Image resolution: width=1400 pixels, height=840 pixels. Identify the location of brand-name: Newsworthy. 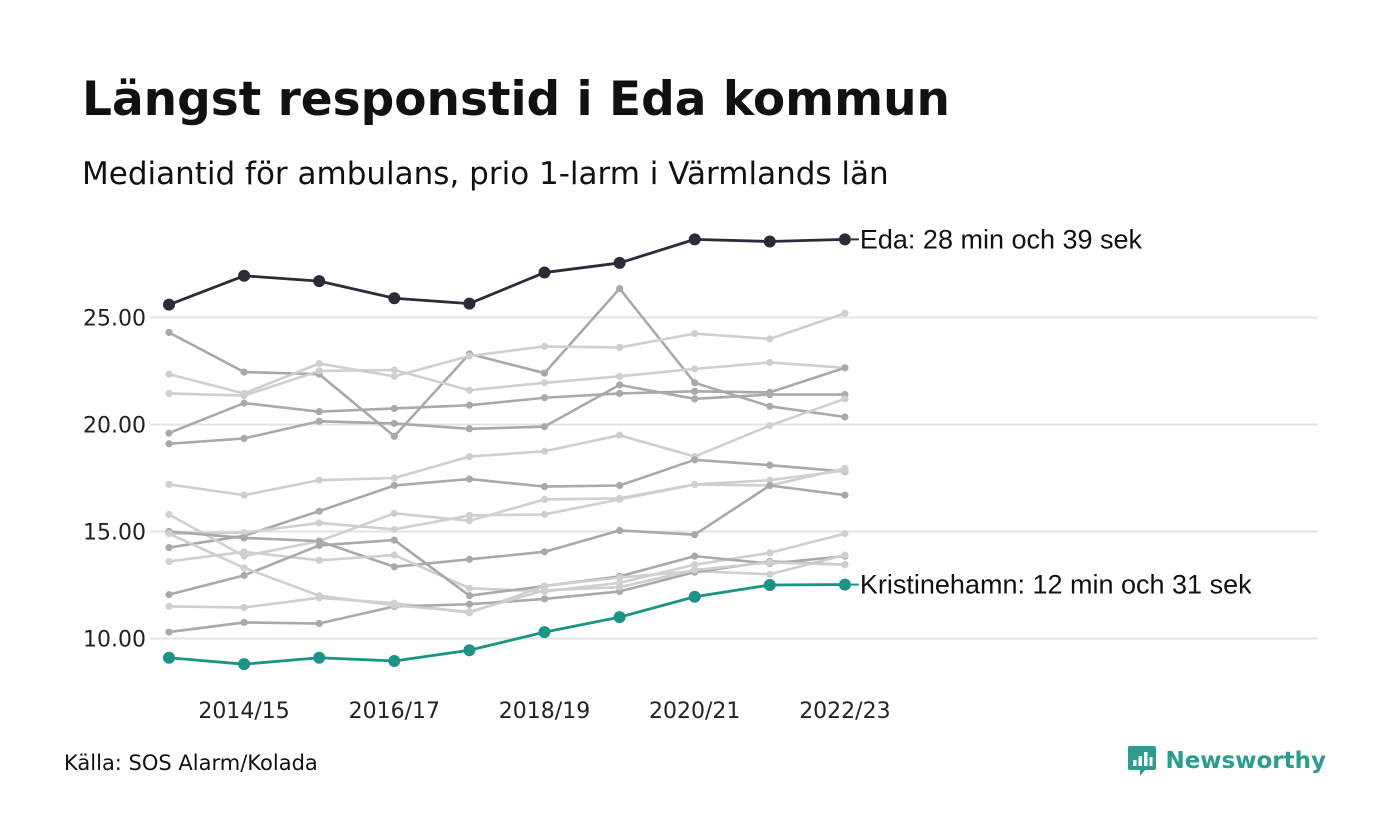
(1245, 761).